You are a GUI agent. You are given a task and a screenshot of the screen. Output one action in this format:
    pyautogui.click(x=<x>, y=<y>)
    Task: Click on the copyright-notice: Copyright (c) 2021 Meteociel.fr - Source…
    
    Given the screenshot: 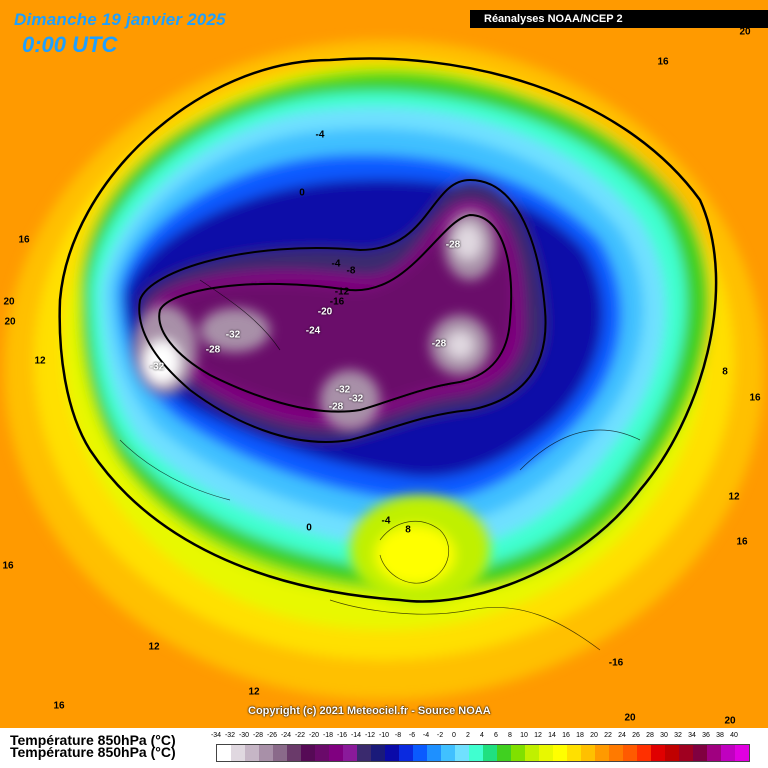 What is the action you would take?
    pyautogui.click(x=369, y=711)
    